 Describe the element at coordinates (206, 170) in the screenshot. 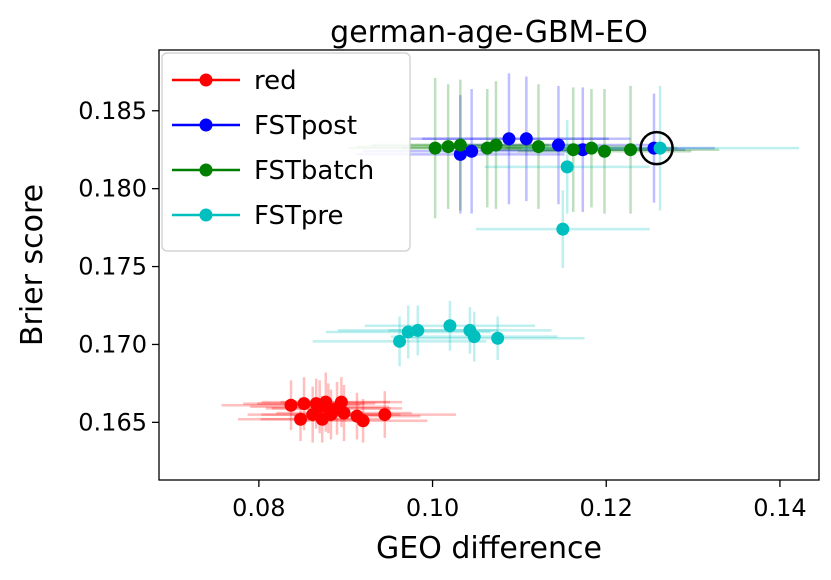

I see `legend-marker-FSTbatch` at that location.